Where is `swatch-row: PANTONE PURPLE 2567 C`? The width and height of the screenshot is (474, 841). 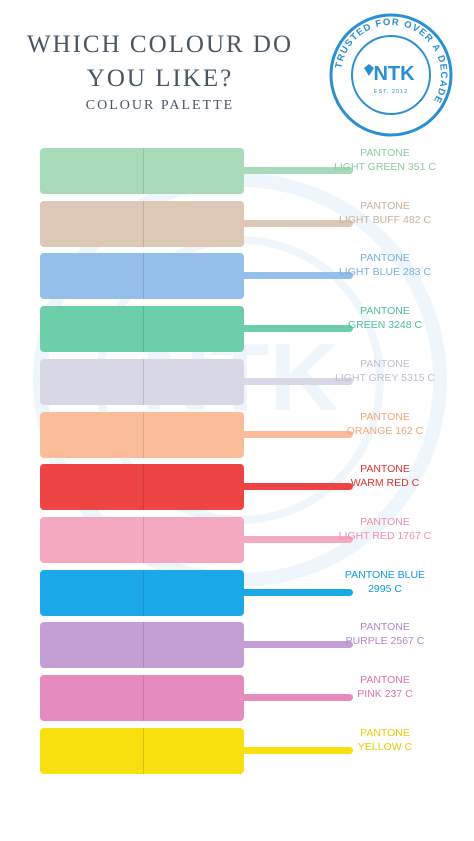 swatch-row: PANTONE PURPLE 2567 C is located at coordinates (237, 644).